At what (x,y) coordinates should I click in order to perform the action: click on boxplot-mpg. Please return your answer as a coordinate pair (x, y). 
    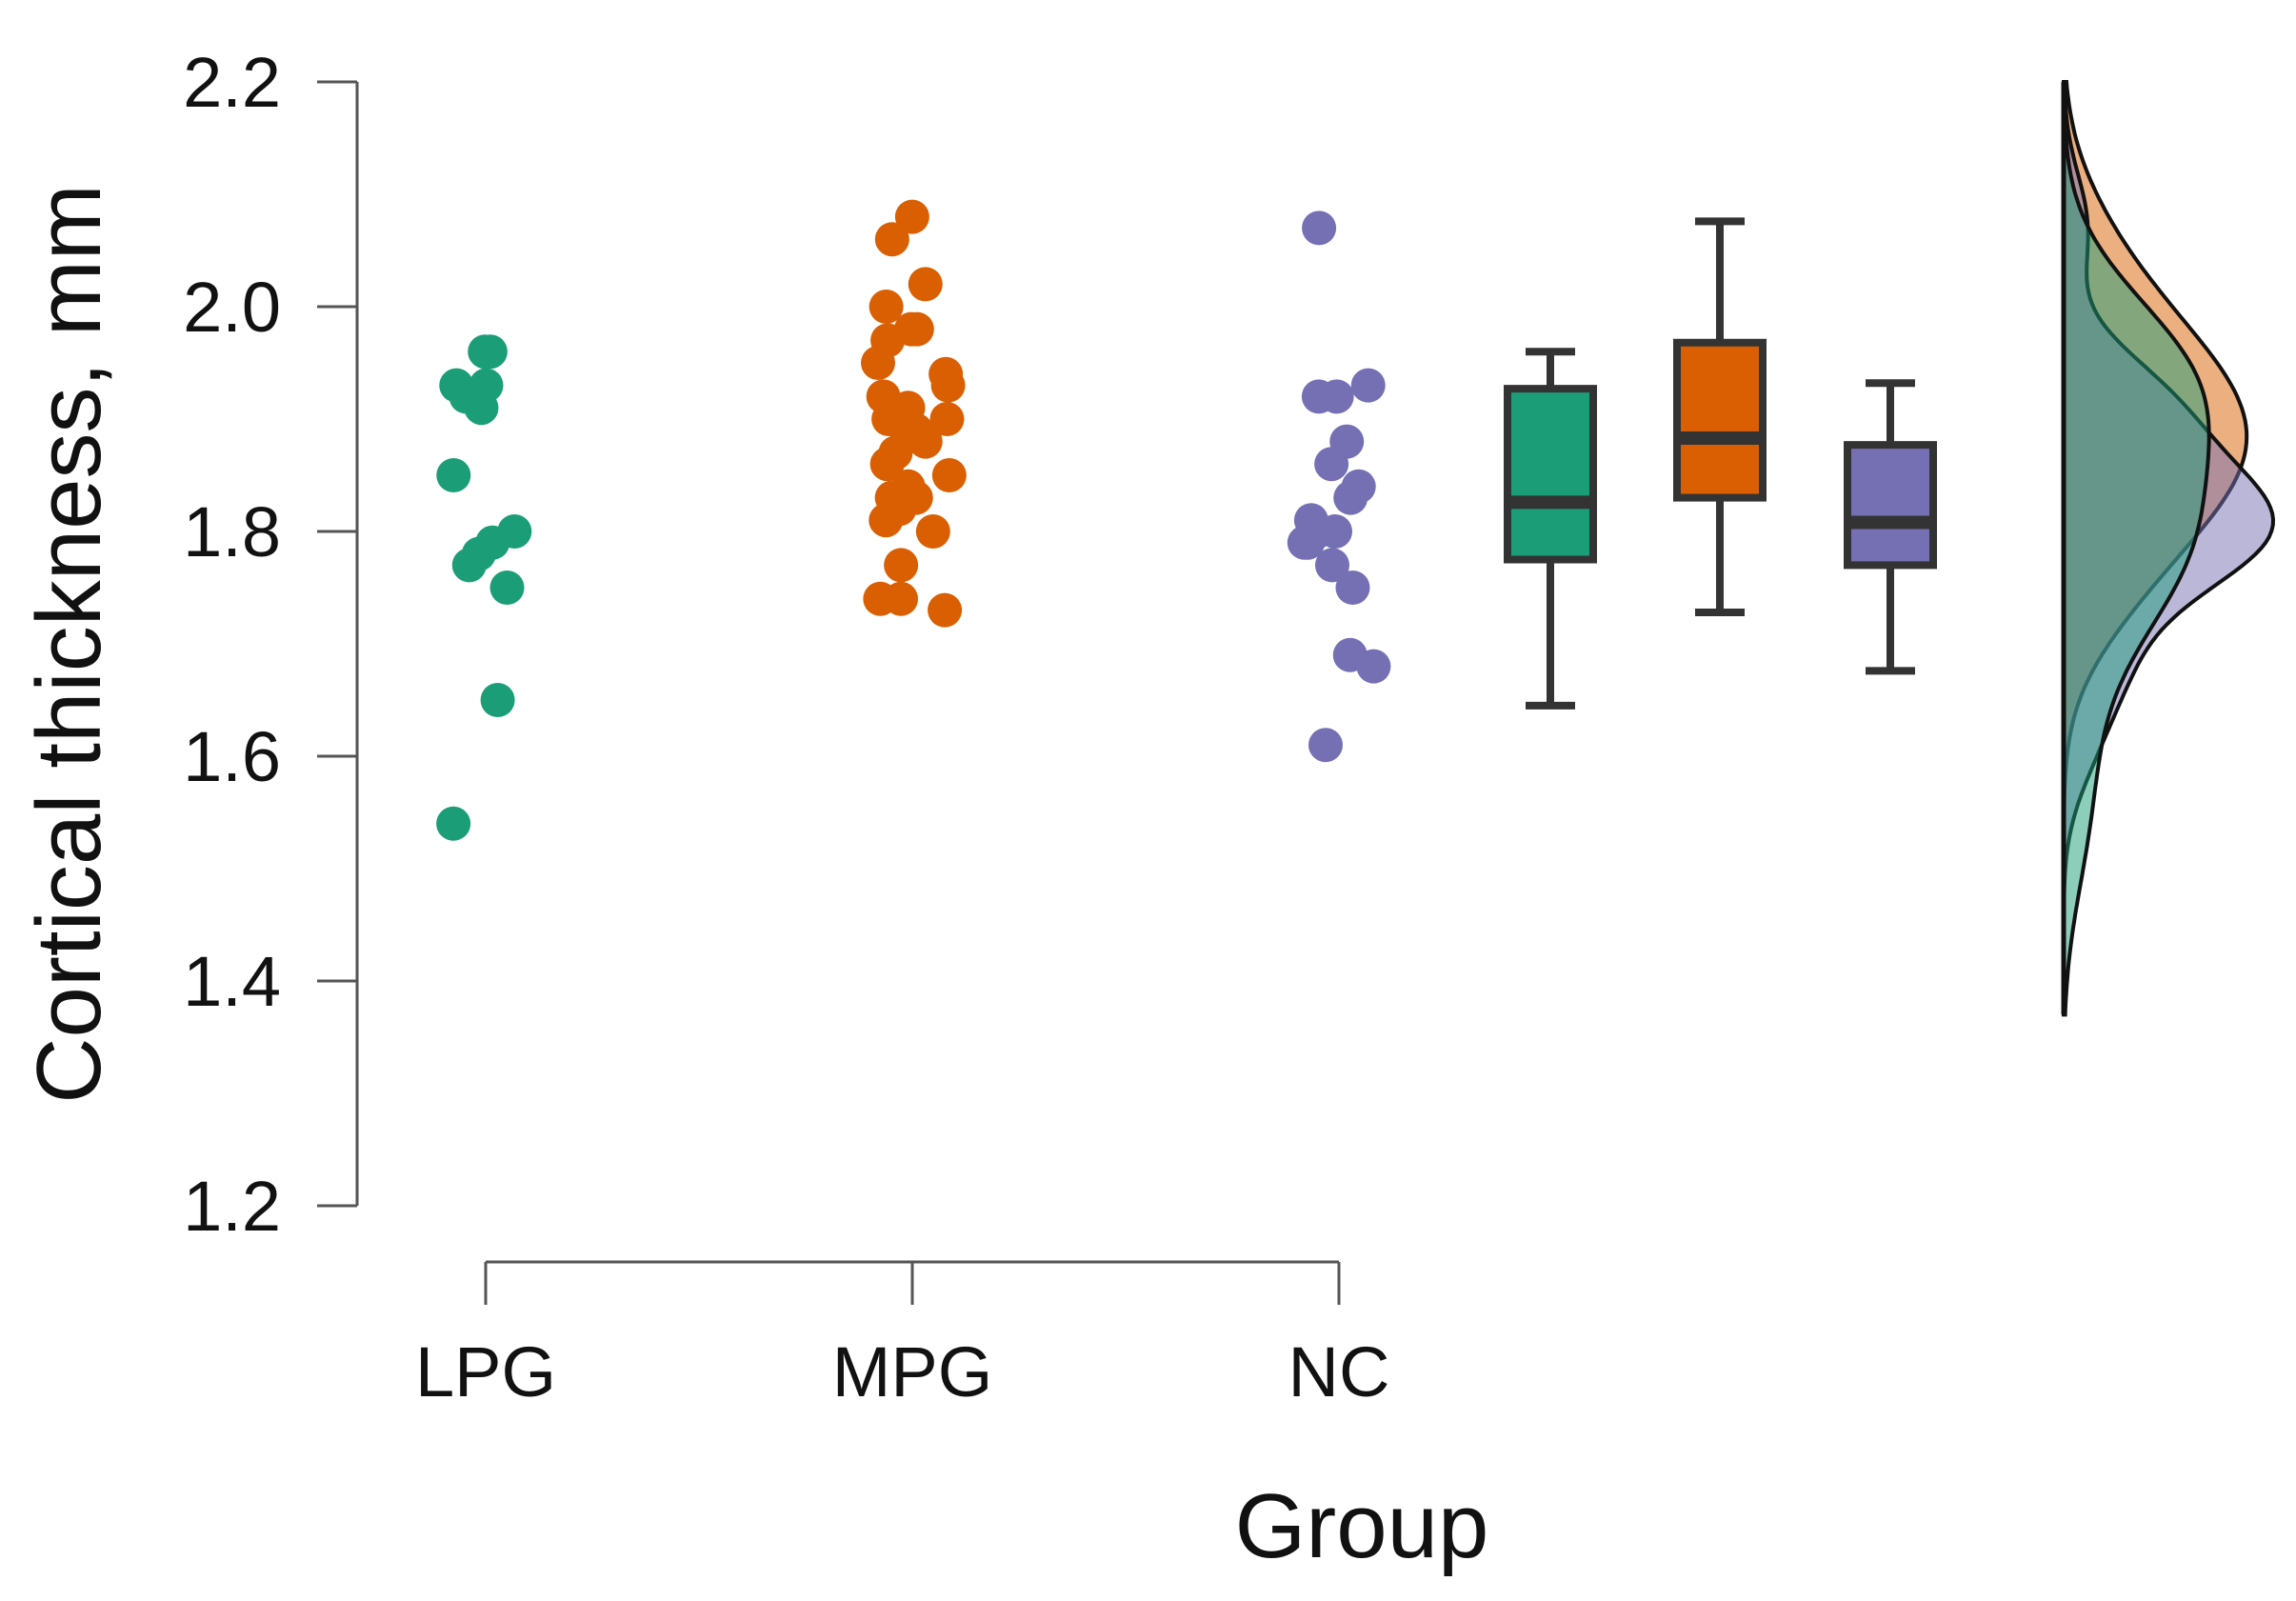
    Looking at the image, I should click on (1720, 416).